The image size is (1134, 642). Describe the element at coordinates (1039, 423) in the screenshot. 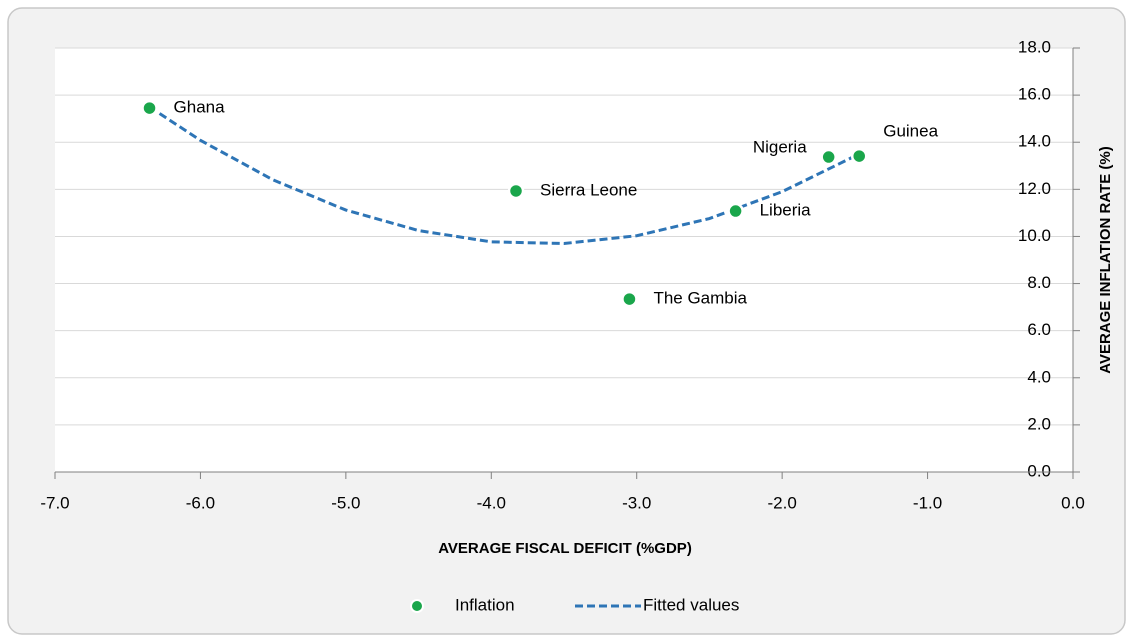

I see `y-tick-label: 2.0` at that location.